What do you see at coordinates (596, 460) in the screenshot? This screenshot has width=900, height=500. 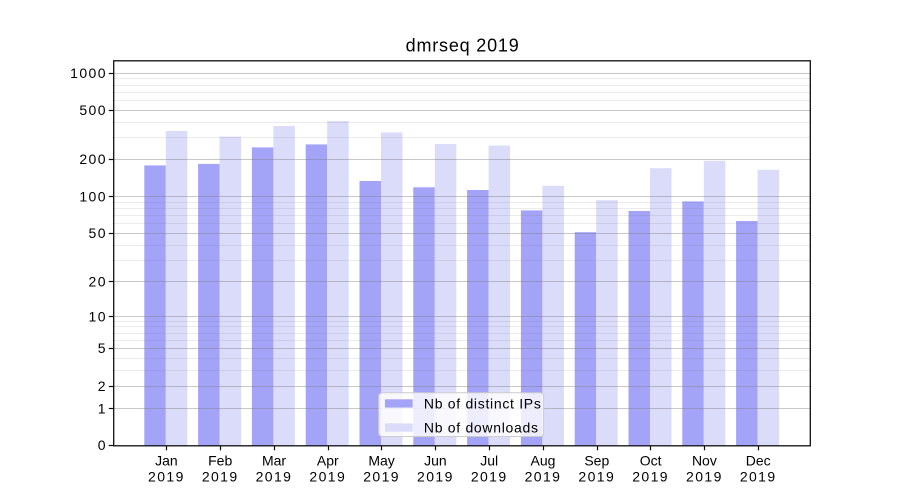 I see `svg-text: Sep` at bounding box center [596, 460].